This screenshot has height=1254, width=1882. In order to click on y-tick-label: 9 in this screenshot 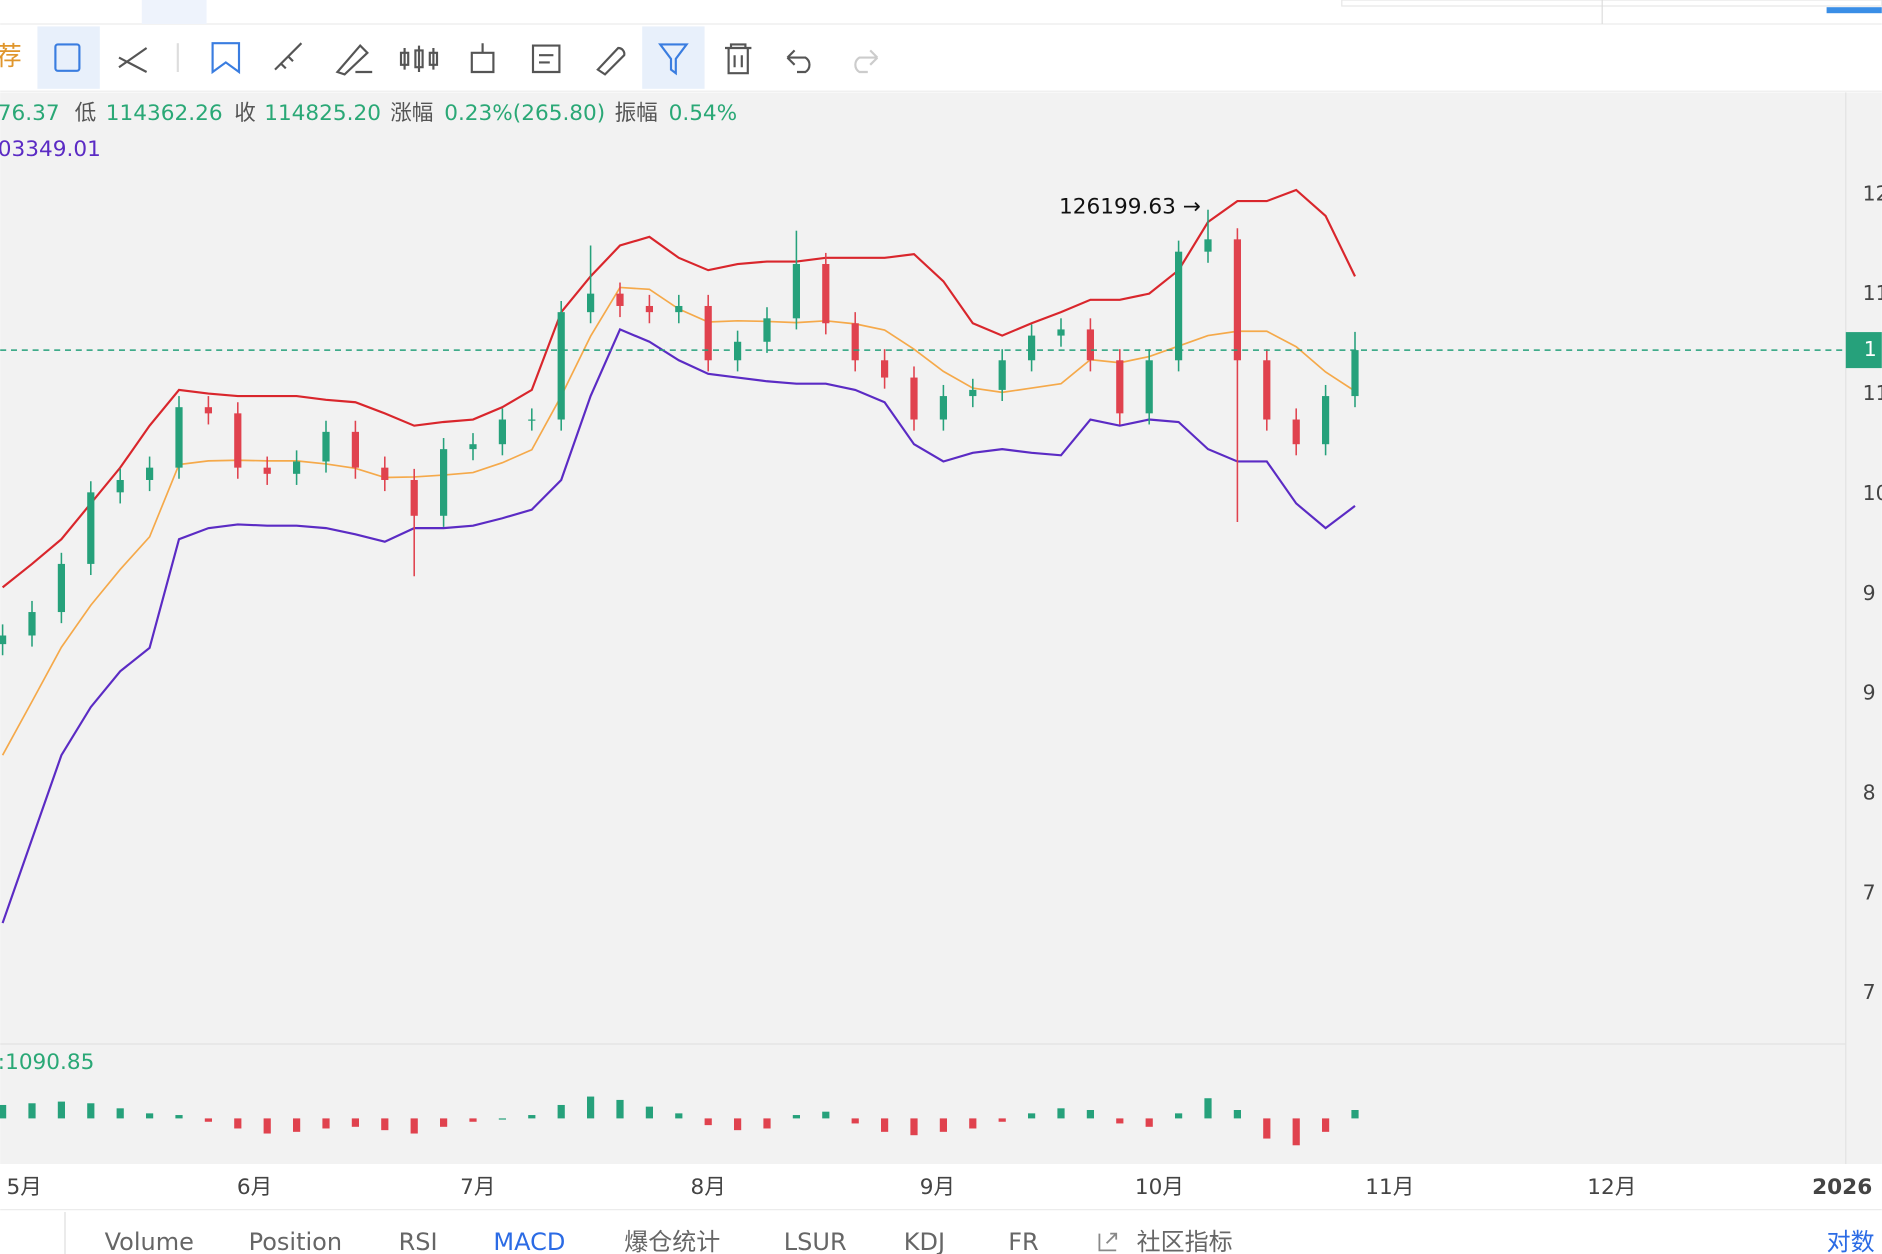, I will do `click(1869, 593)`.